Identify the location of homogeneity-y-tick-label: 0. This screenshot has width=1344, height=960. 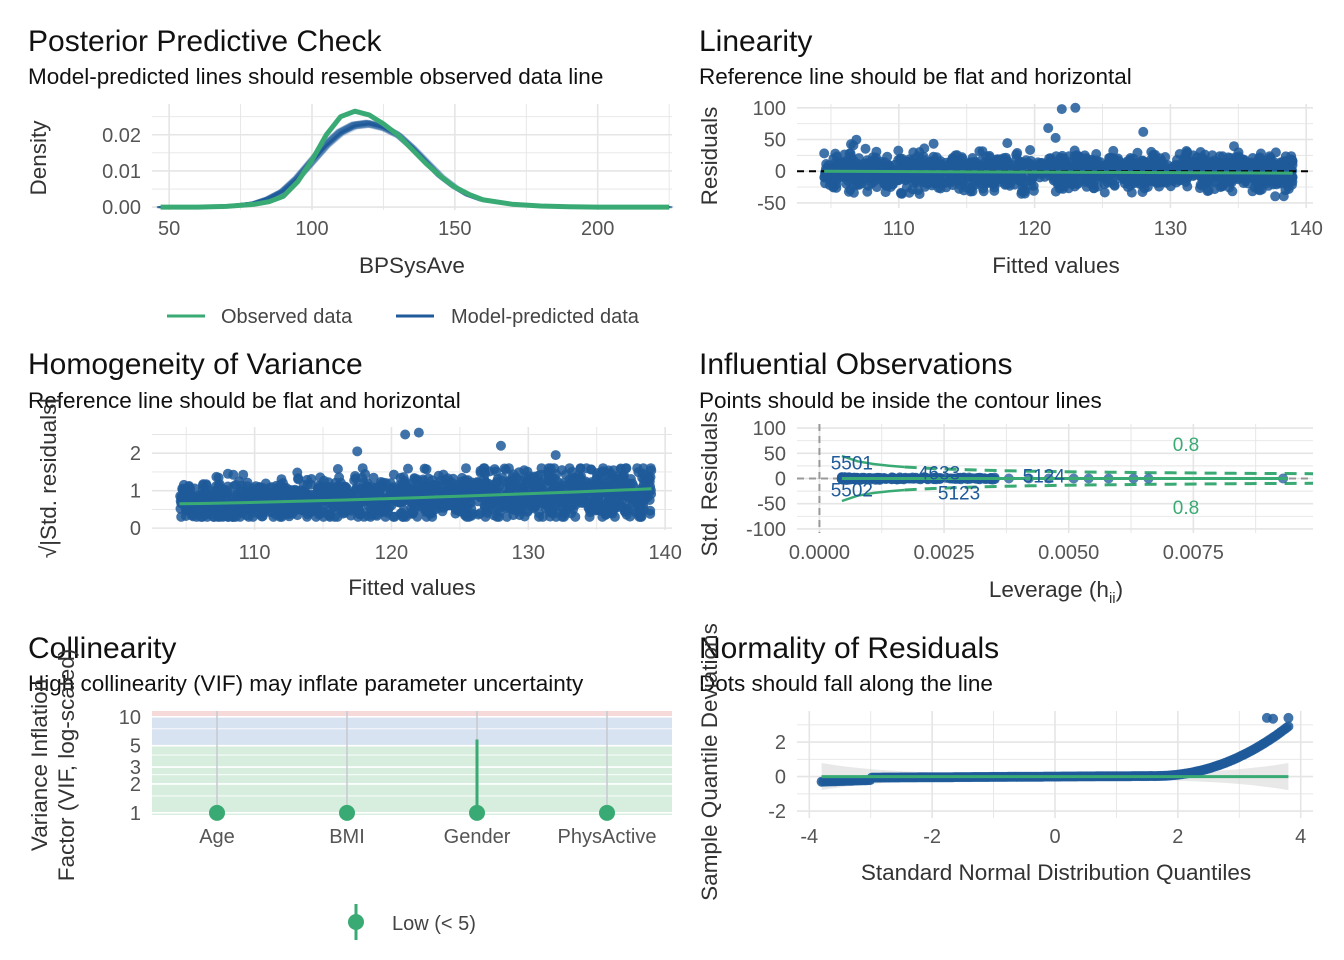
(135, 529).